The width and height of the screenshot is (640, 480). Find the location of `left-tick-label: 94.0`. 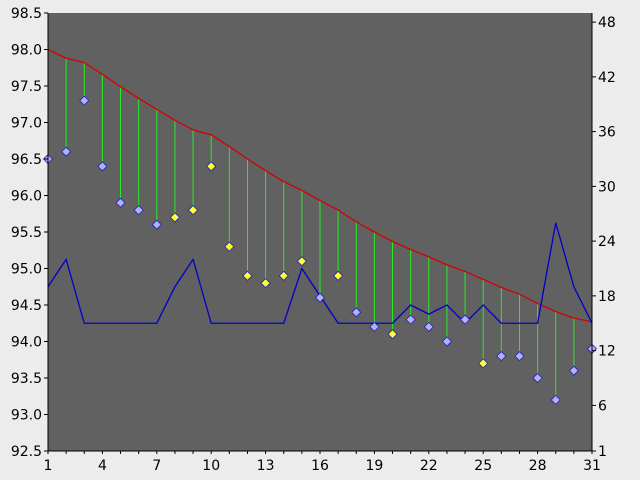

left-tick-label: 94.0 is located at coordinates (26, 343).